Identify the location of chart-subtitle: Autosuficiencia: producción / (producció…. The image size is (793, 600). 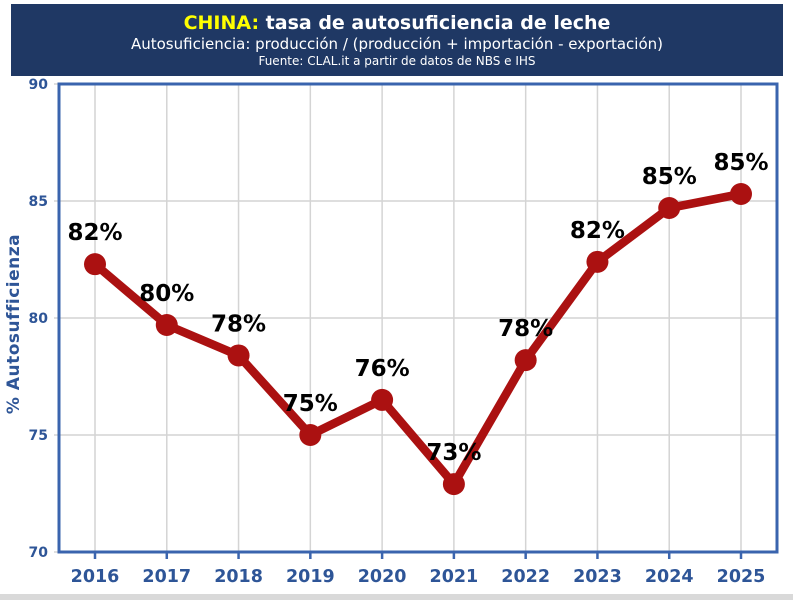
(397, 43).